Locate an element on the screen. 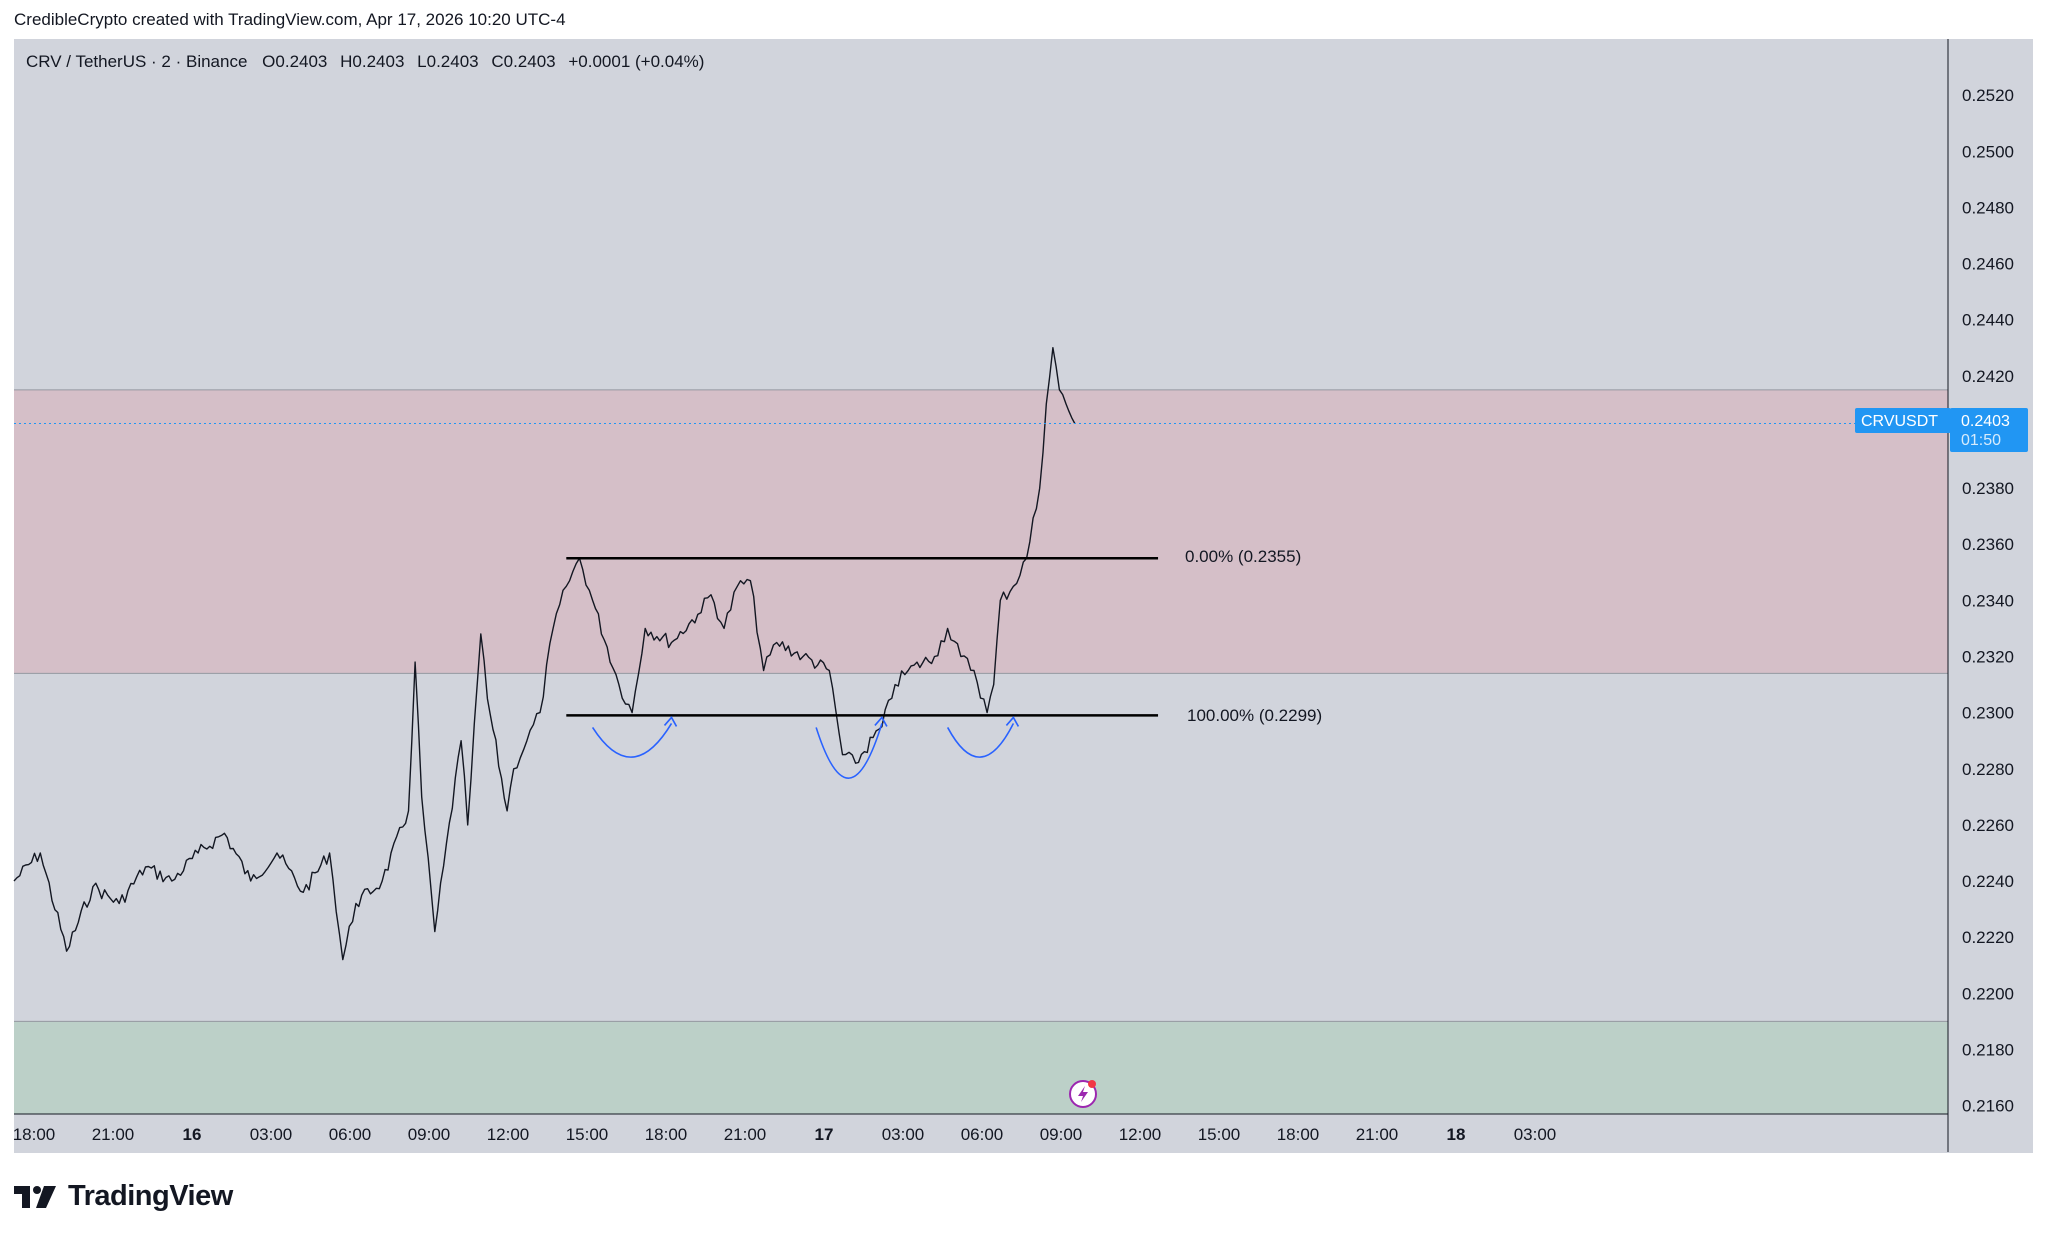 The height and width of the screenshot is (1239, 2048). y-tick-label: 0.2320 is located at coordinates (1988, 656).